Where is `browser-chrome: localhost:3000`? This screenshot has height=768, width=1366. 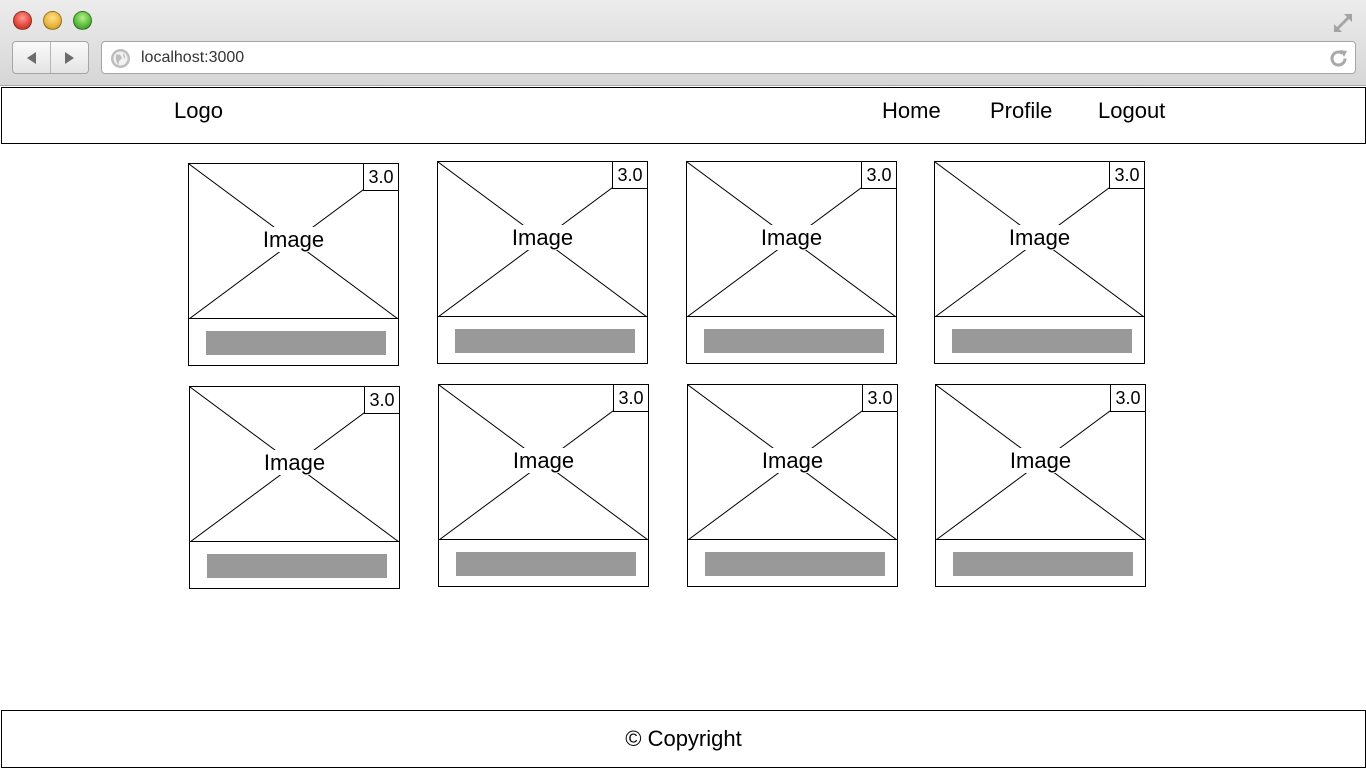 browser-chrome: localhost:3000 is located at coordinates (683, 43).